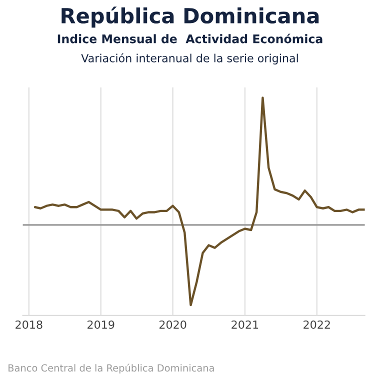 The height and width of the screenshot is (380, 380). Describe the element at coordinates (190, 17) in the screenshot. I see `chart-title: República Dominicana` at that location.